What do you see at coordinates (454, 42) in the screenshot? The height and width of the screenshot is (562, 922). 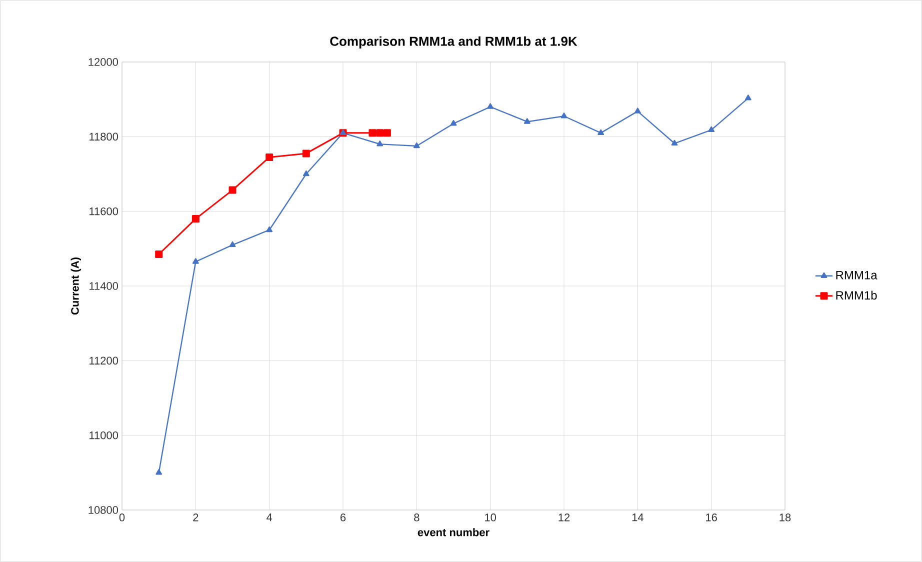 I see `chart-title: Comparison RMM1a and RMM1b at 1.9K` at bounding box center [454, 42].